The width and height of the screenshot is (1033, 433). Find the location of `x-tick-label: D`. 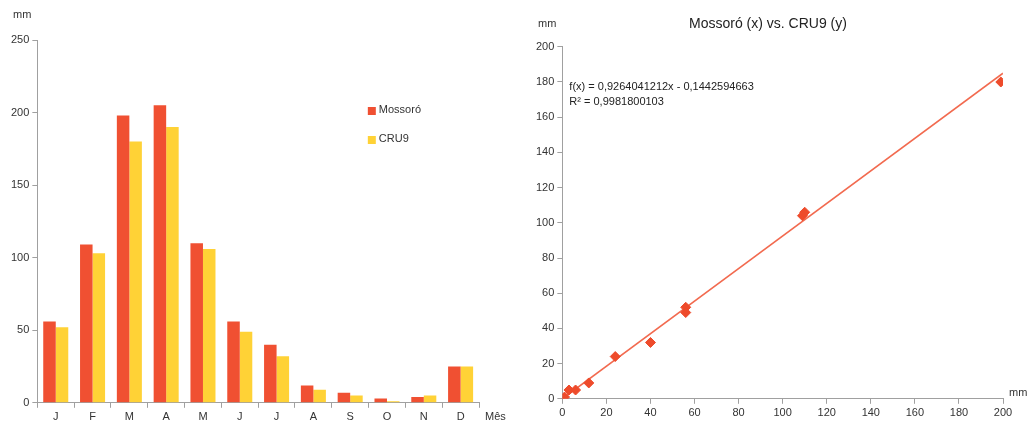

x-tick-label: D is located at coordinates (460, 416).